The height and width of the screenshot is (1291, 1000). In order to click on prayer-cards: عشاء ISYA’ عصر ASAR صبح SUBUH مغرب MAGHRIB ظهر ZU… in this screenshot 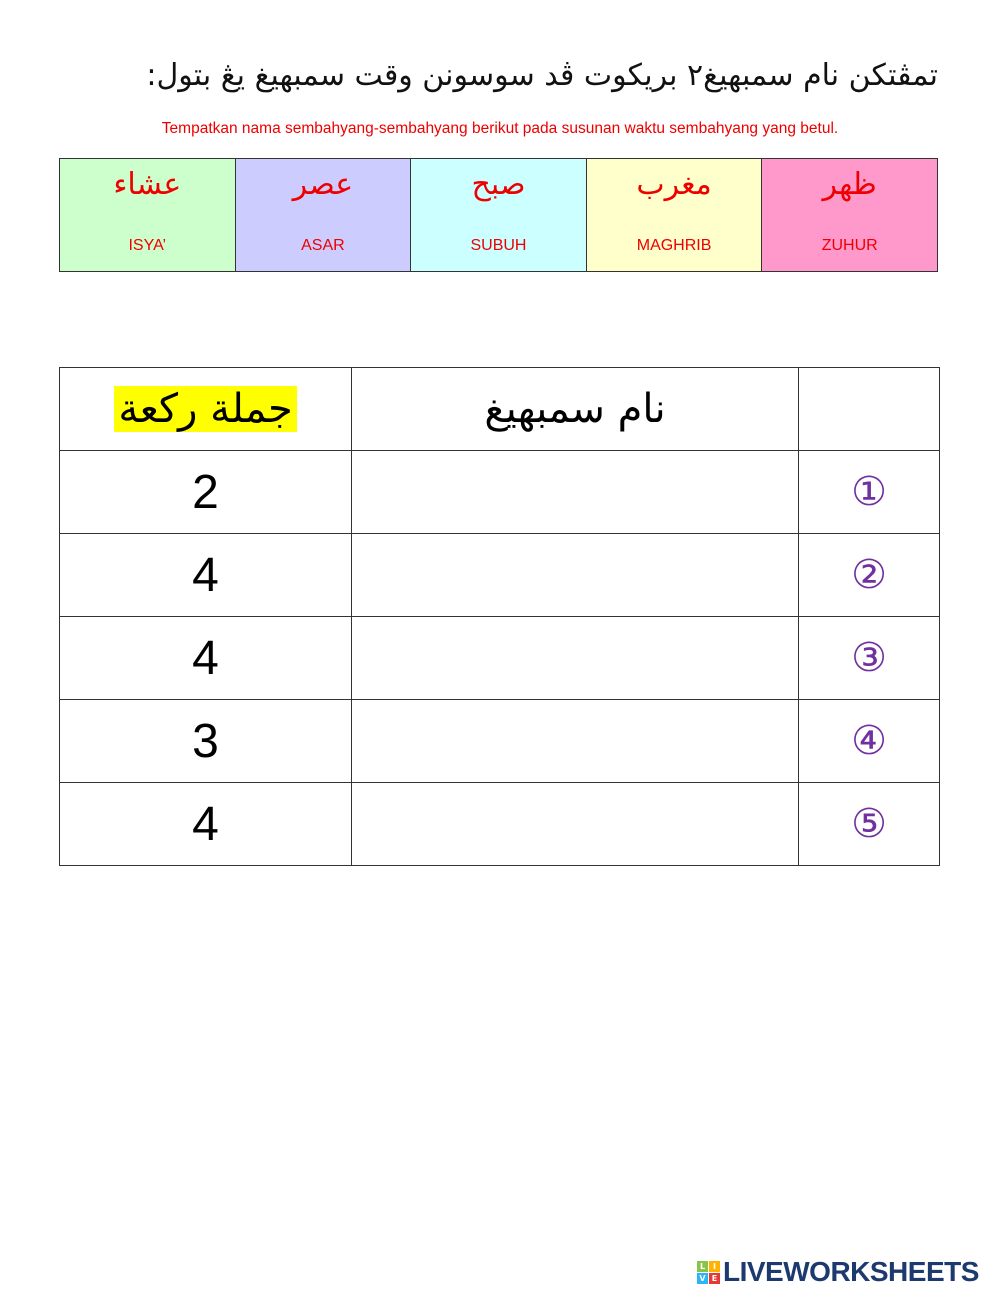, I will do `click(498, 215)`.